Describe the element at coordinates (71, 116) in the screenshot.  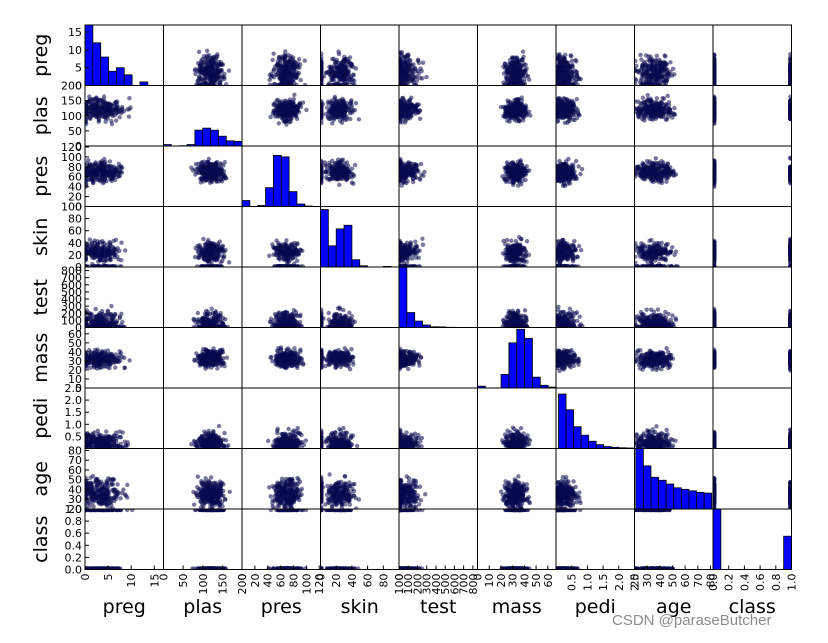
I see `y-tick-label: 100` at that location.